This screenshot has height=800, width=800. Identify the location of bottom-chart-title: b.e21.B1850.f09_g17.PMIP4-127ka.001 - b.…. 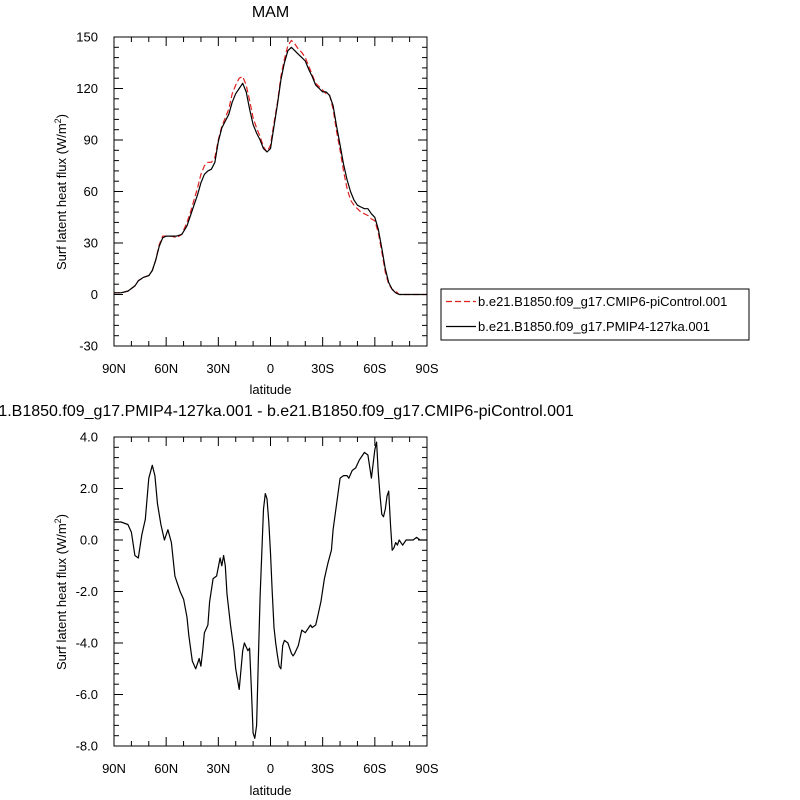
(287, 411).